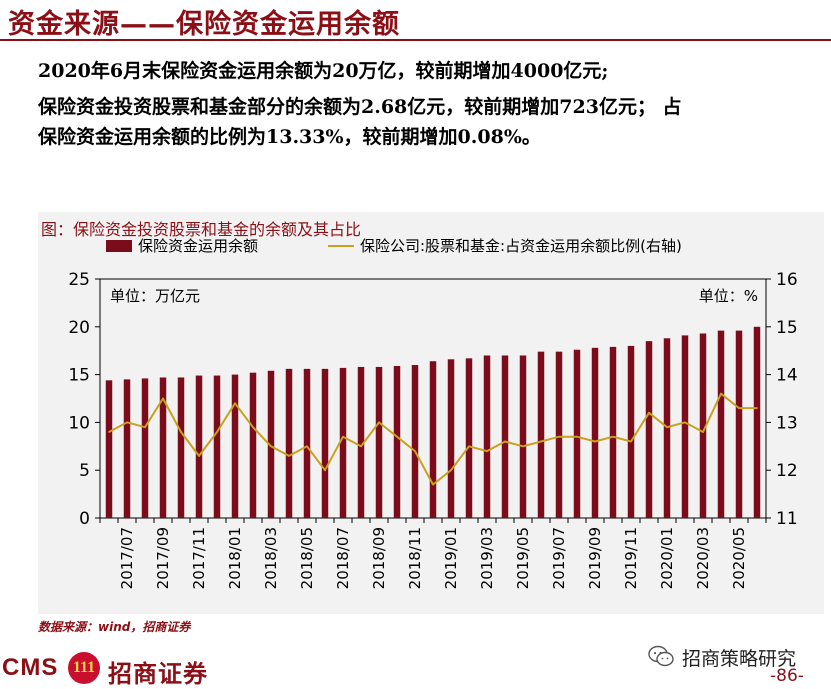  I want to click on ratio-point-2019/07, so click(559, 436).